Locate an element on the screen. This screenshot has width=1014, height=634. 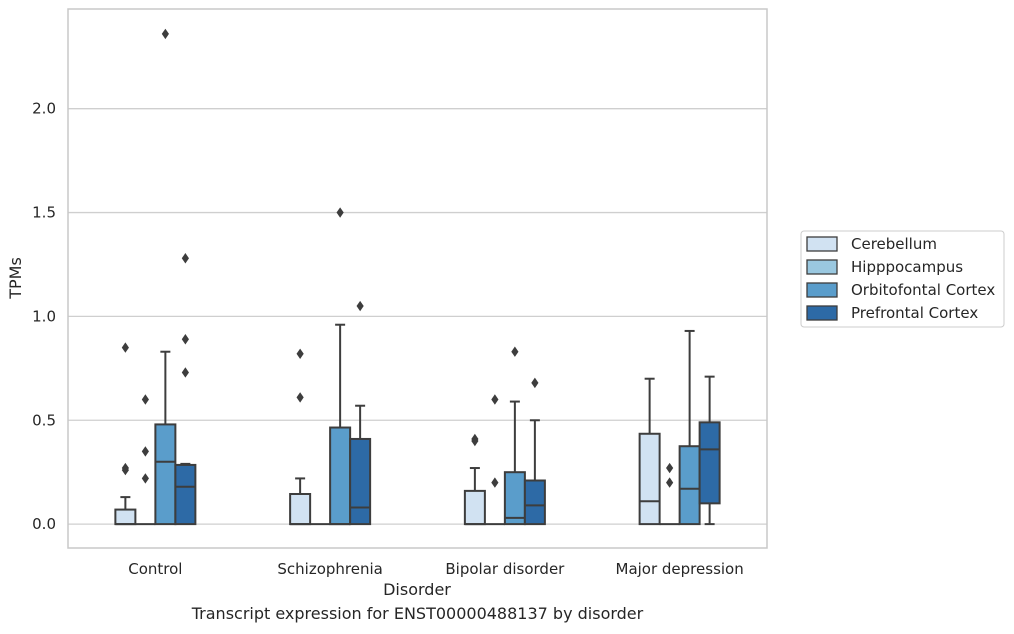
legend-label: Orbitofontal Cortex is located at coordinates (923, 290).